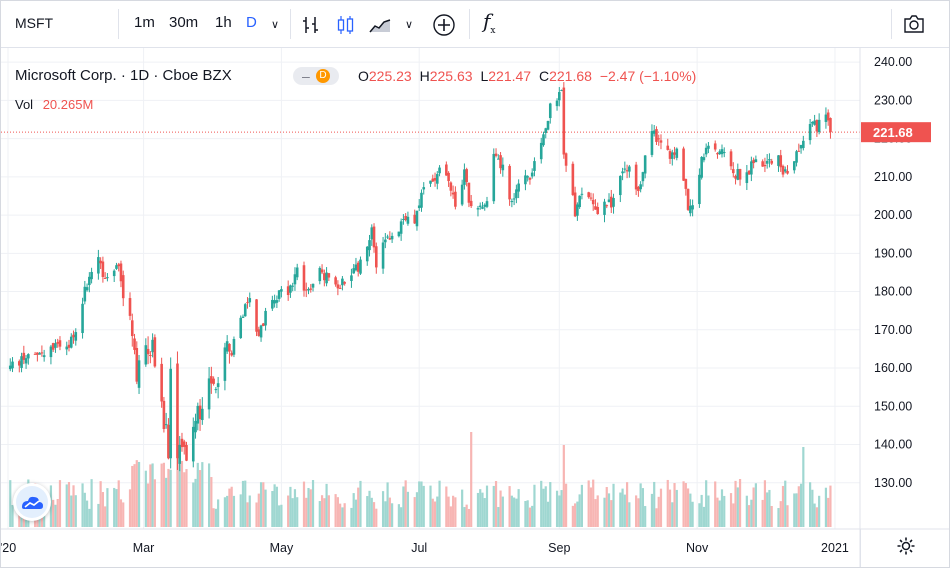  What do you see at coordinates (893, 253) in the screenshot?
I see `price-tick-label: 190.00` at bounding box center [893, 253].